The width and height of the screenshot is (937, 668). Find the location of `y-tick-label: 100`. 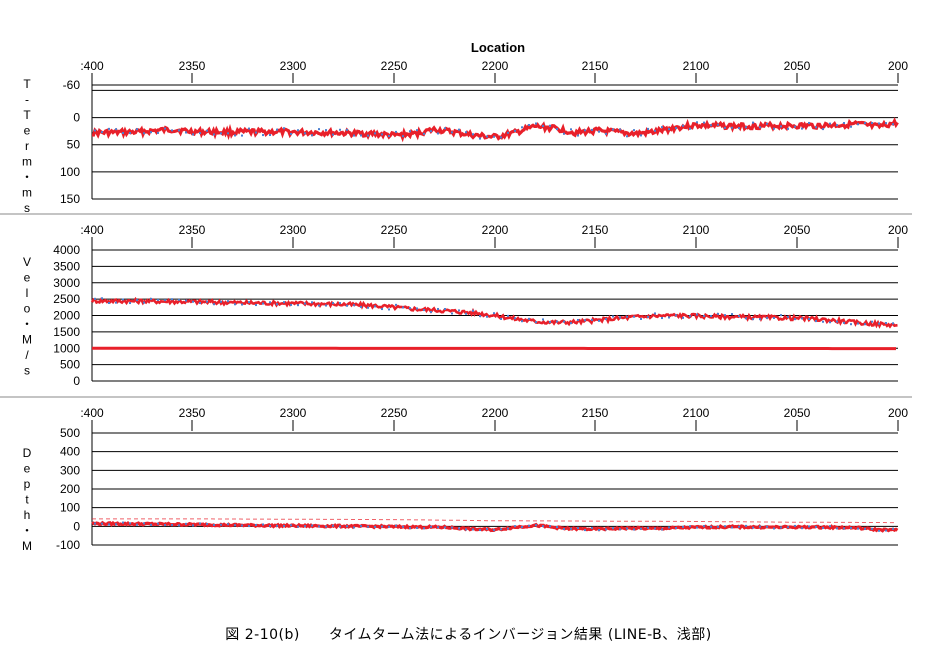

y-tick-label: 100 is located at coordinates (70, 508).